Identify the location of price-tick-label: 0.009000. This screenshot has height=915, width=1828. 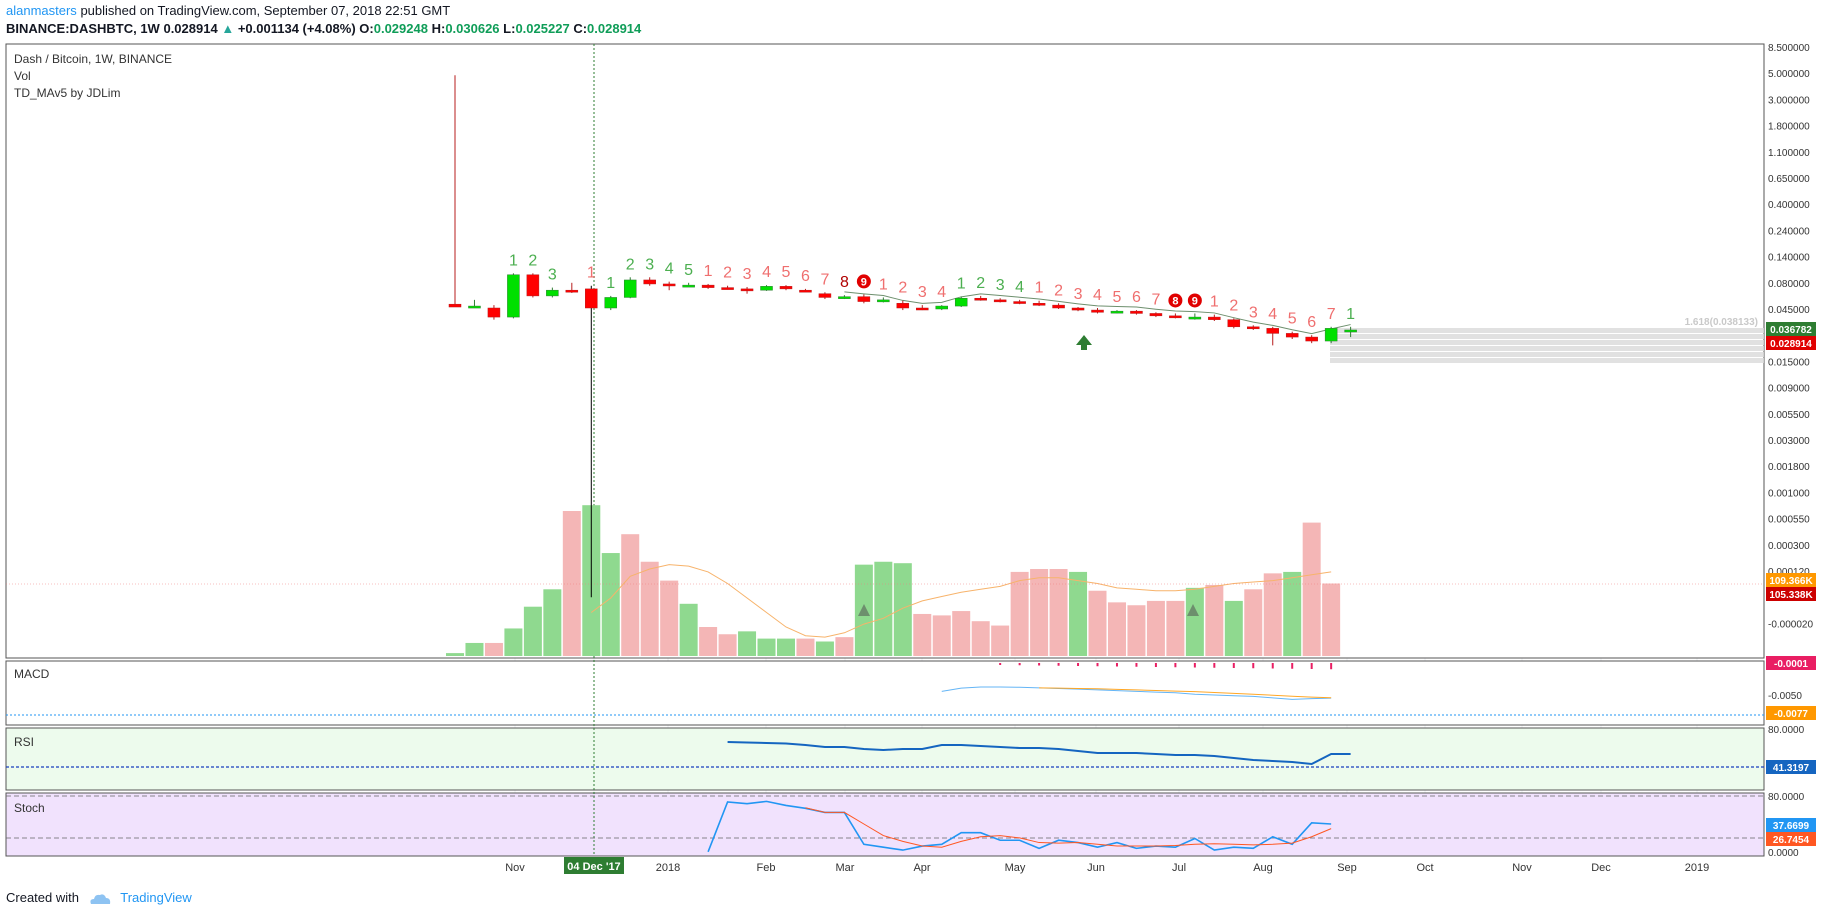
(1789, 389).